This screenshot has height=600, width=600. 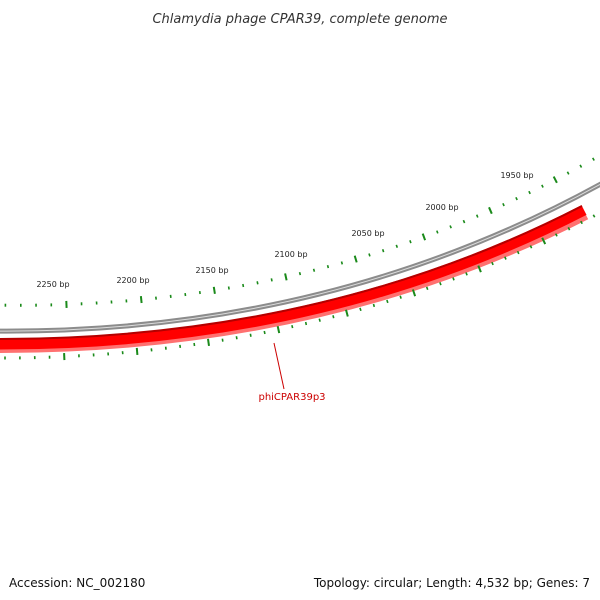 What do you see at coordinates (441, 207) in the screenshot?
I see `tick-label: 2000 bp` at bounding box center [441, 207].